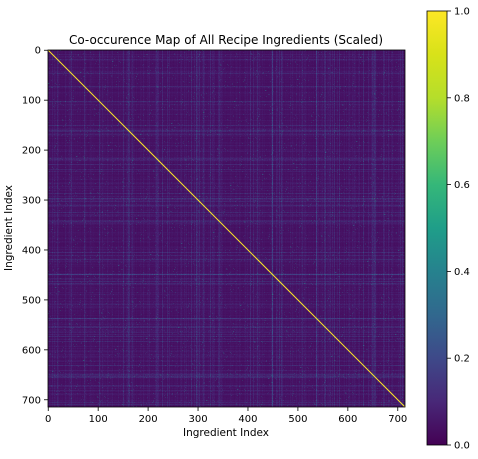 This screenshot has width=478, height=459. What do you see at coordinates (148, 419) in the screenshot?
I see `x-tick-label: 200` at bounding box center [148, 419].